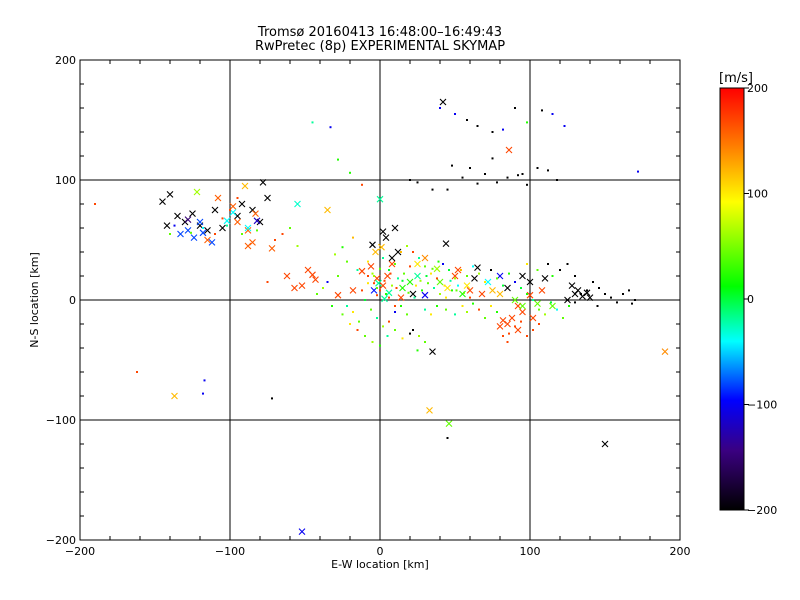  I want to click on colorbar-label: [m/s], so click(736, 78).